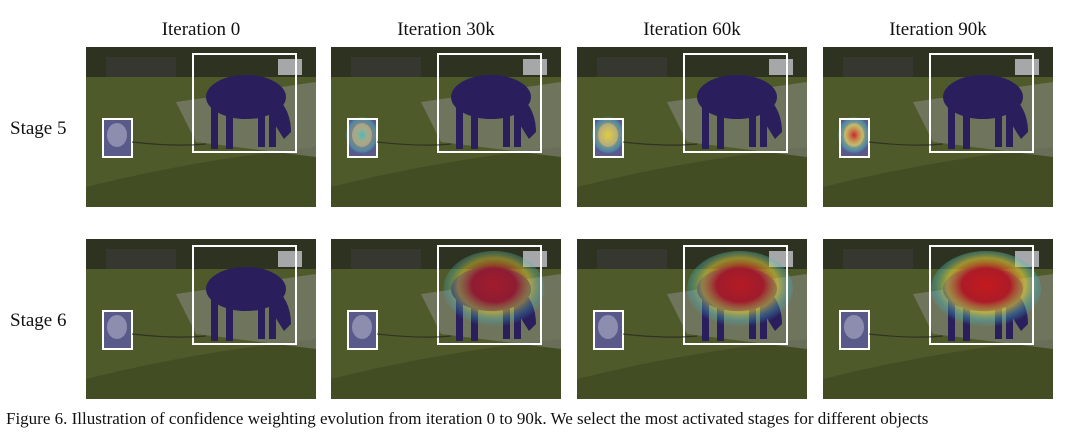 Image resolution: width=1066 pixels, height=444 pixels. Describe the element at coordinates (938, 29) in the screenshot. I see `column-header-3: Iteration 90k` at that location.